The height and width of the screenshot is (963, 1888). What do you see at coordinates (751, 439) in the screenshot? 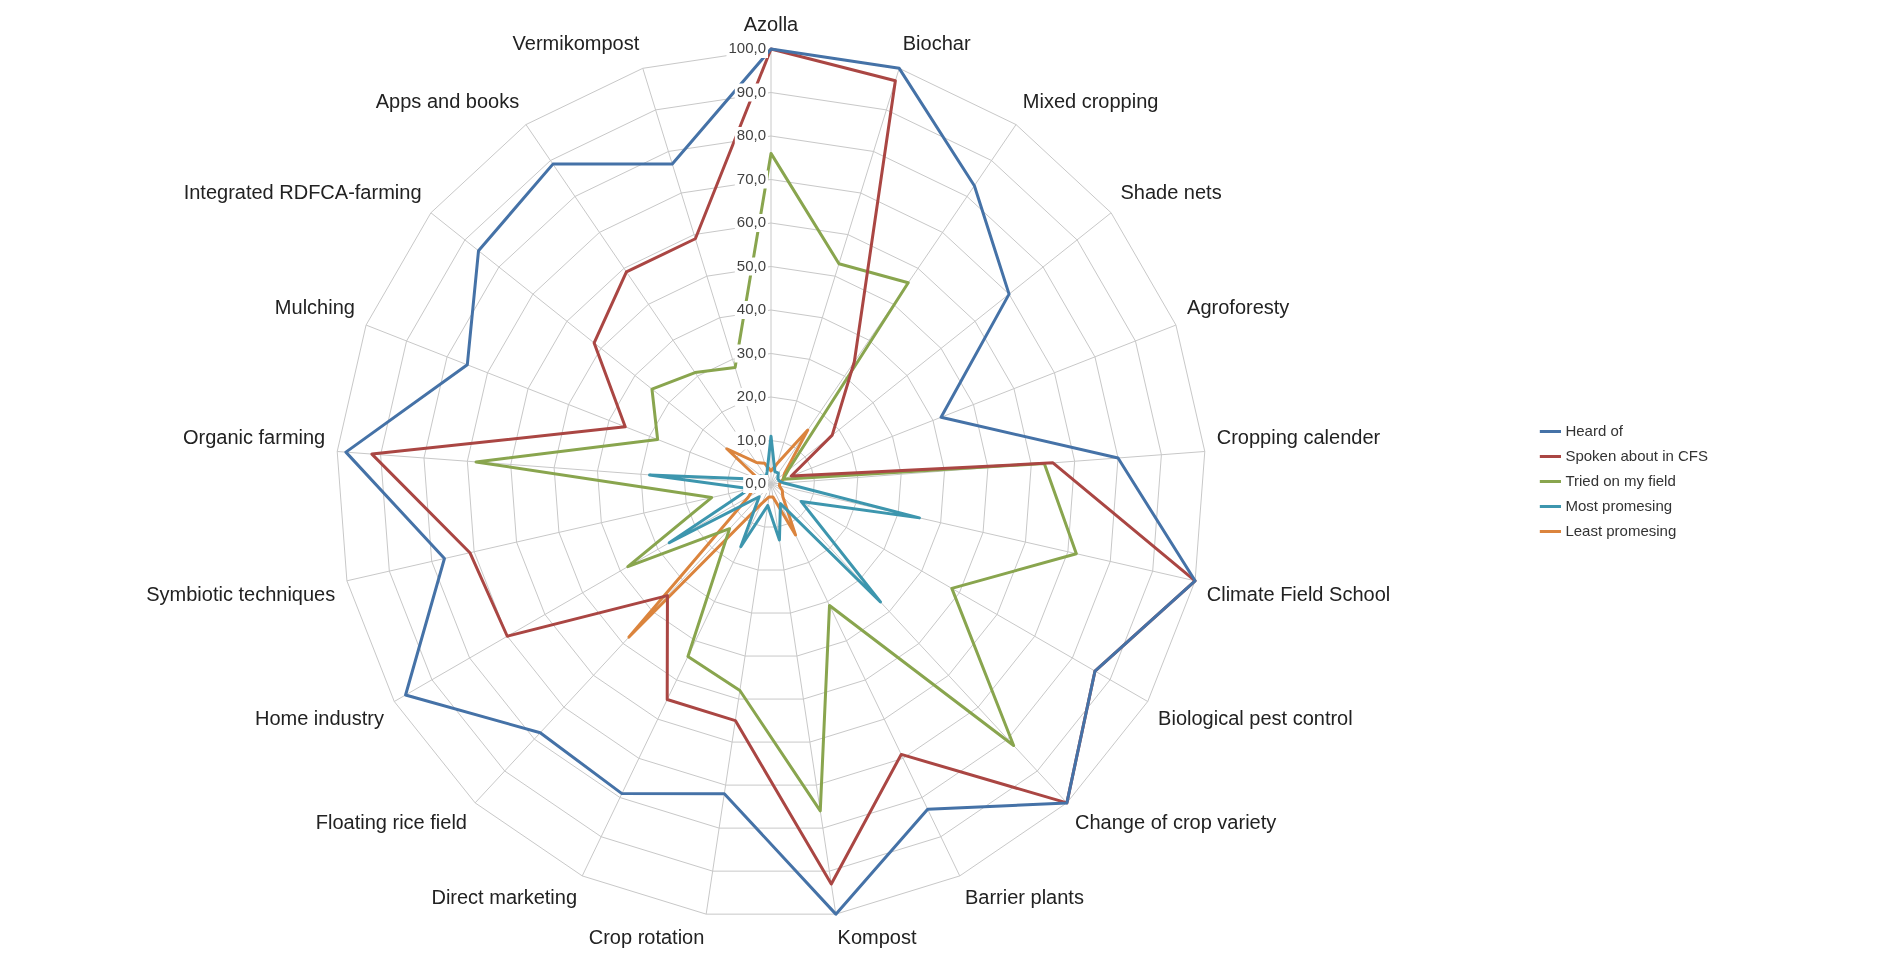
I see `y-tick-label: 10,0` at bounding box center [751, 439].